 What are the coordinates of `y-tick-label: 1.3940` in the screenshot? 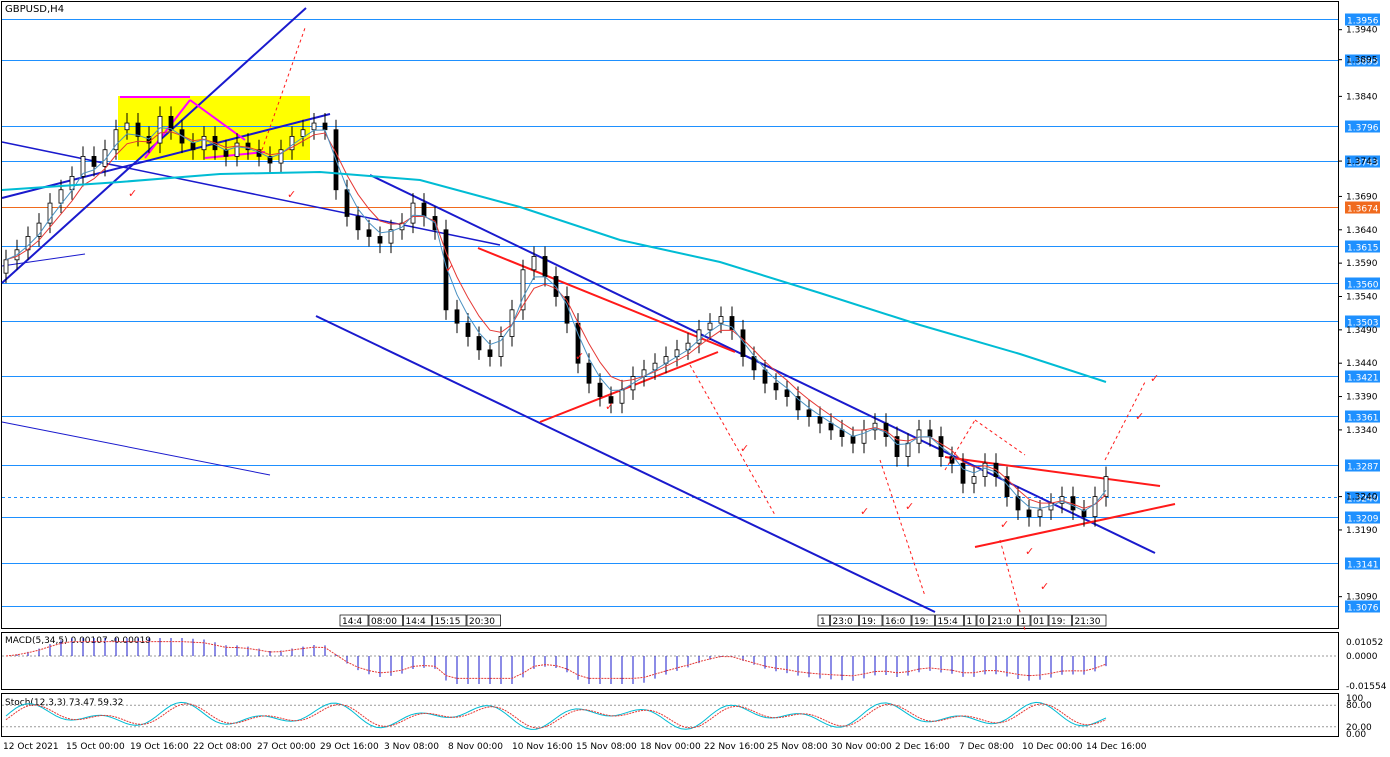 It's located at (1362, 31).